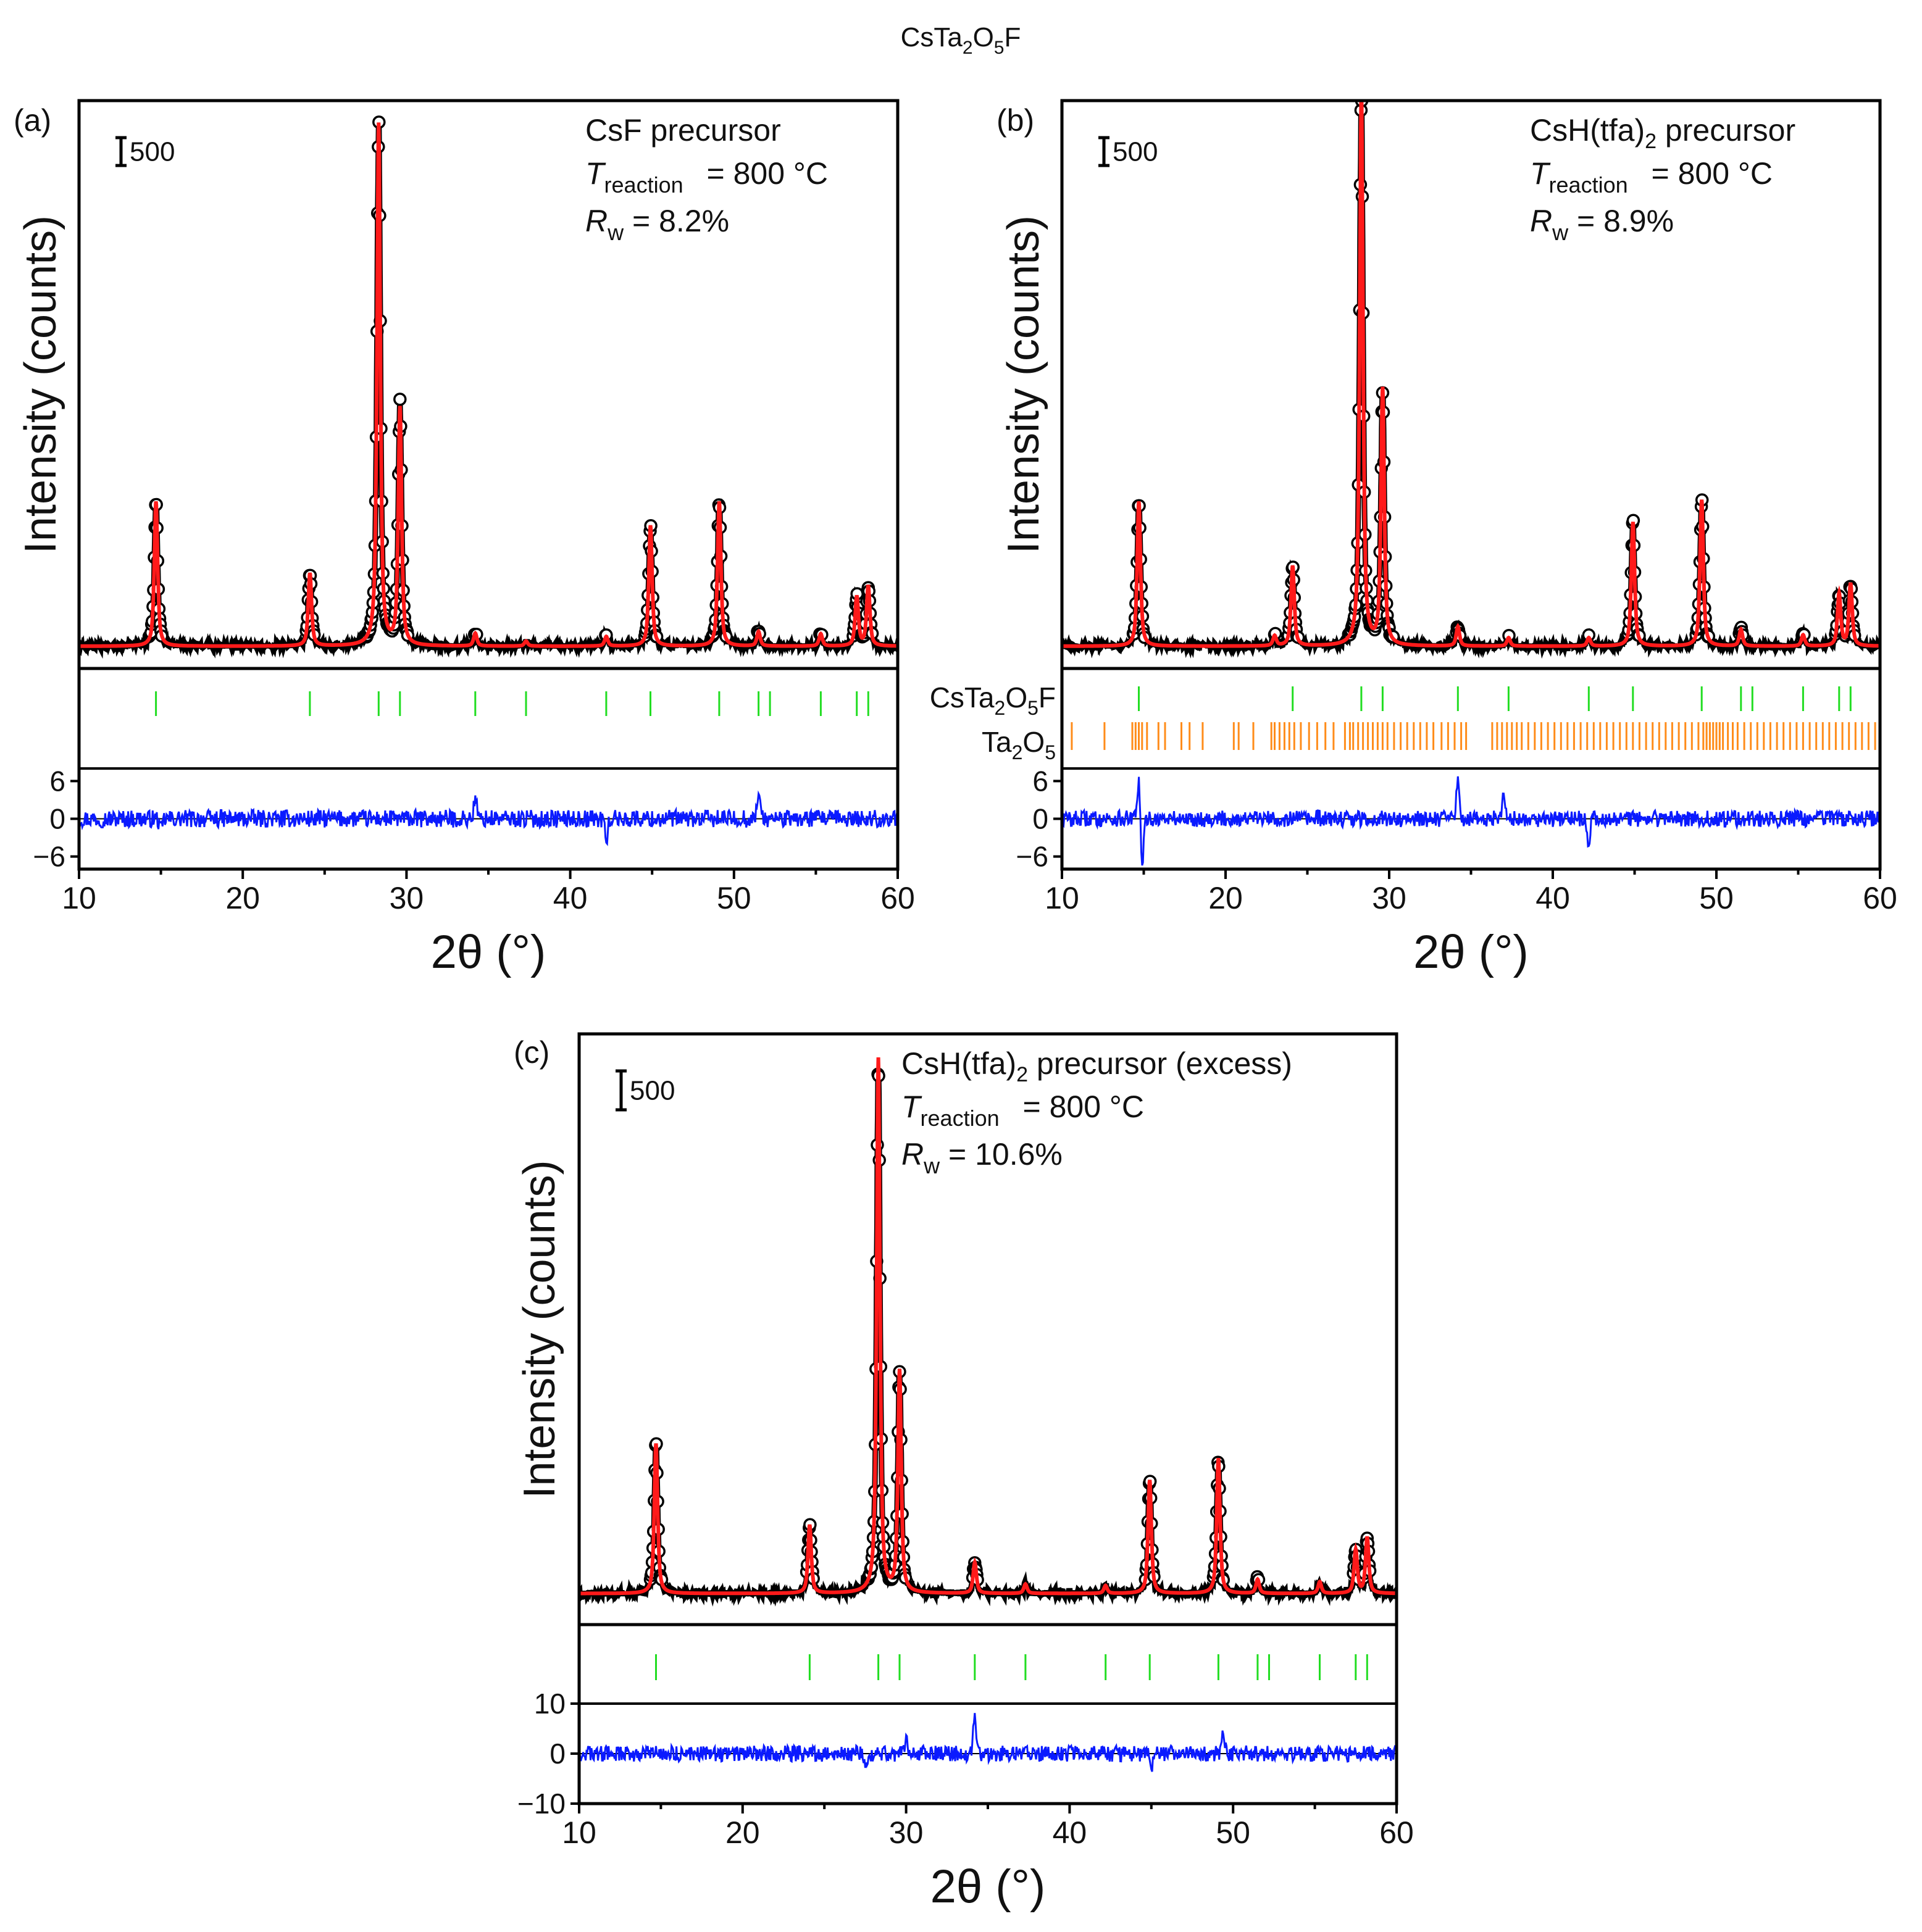  Describe the element at coordinates (1015, 120) in the screenshot. I see `panel-label: (b)` at that location.